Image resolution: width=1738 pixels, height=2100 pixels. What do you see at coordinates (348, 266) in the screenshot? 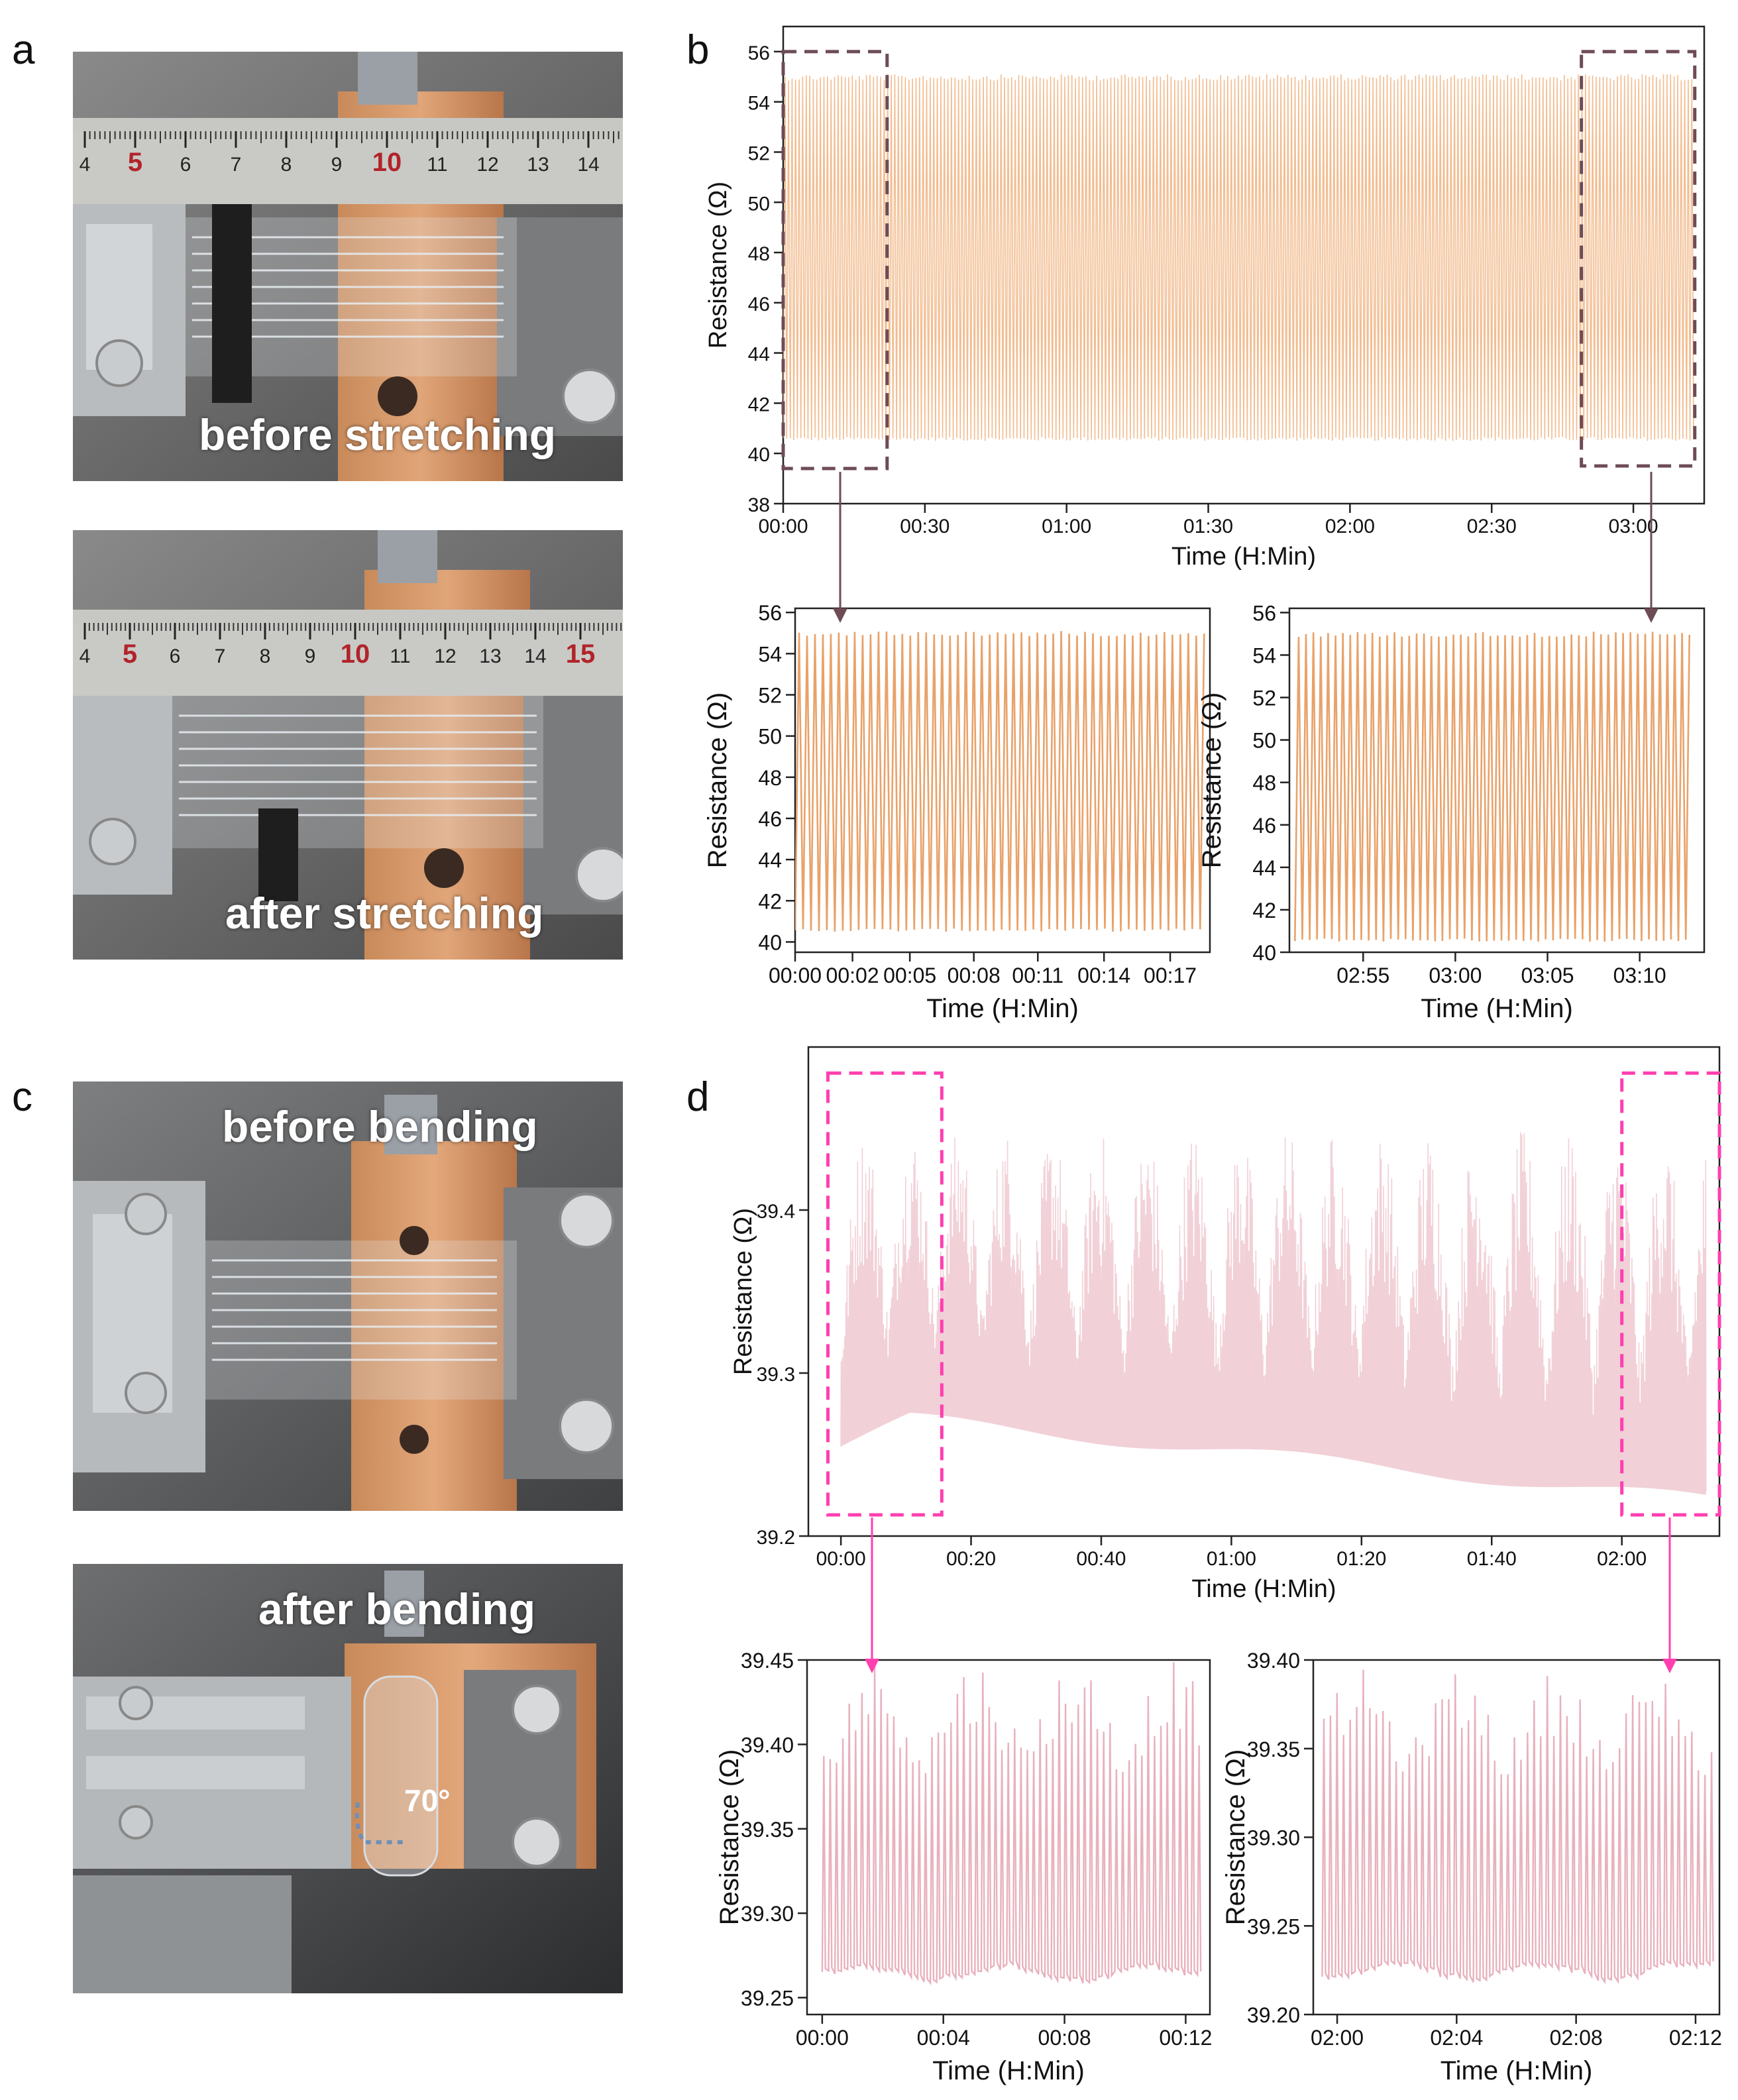
I see `photo-before-stretching: 4 5 6 7 8 9 10 11 12 13 14 before stretching` at bounding box center [348, 266].